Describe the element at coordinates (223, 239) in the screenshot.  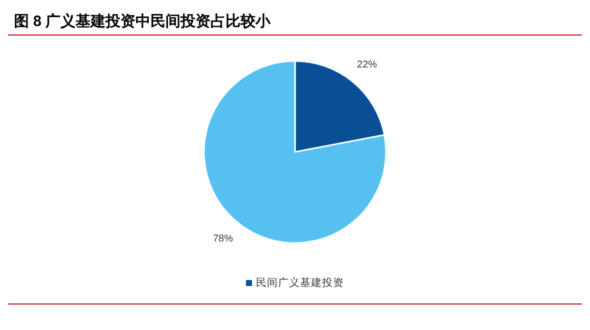
I see `data-label: 78%` at that location.